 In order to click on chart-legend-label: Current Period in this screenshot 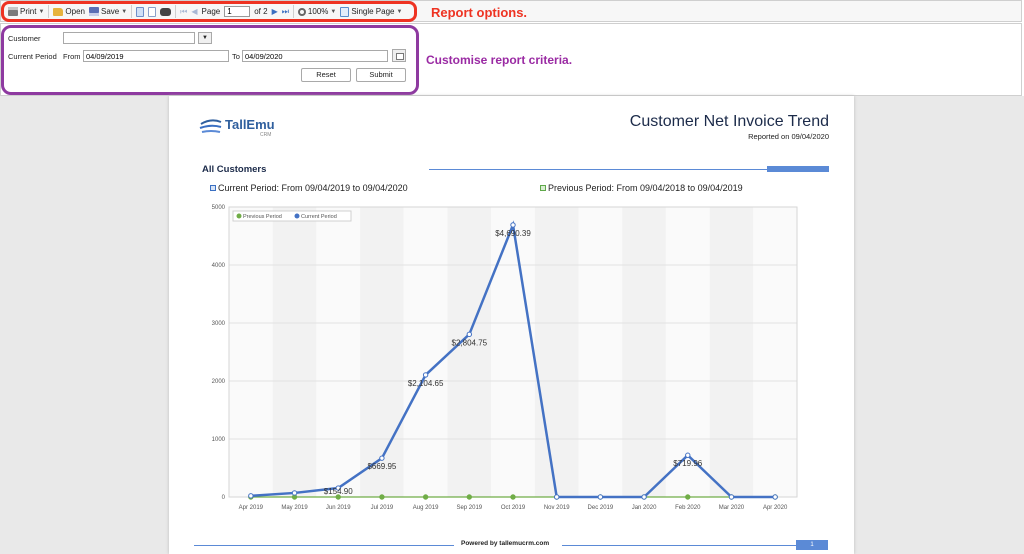, I will do `click(319, 217)`.